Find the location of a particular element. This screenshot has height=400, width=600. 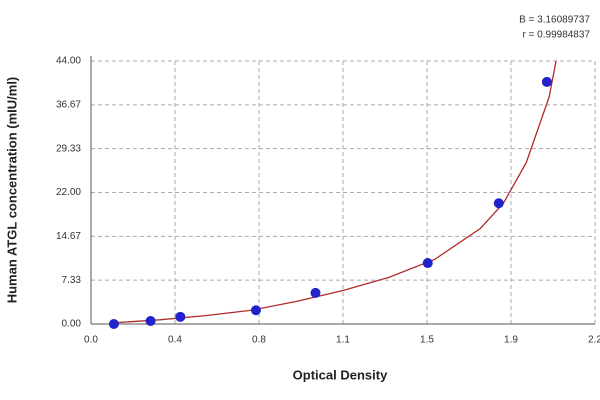

y-axis-title: Human ATGL concentration (mIU/ml) is located at coordinates (11, 190).